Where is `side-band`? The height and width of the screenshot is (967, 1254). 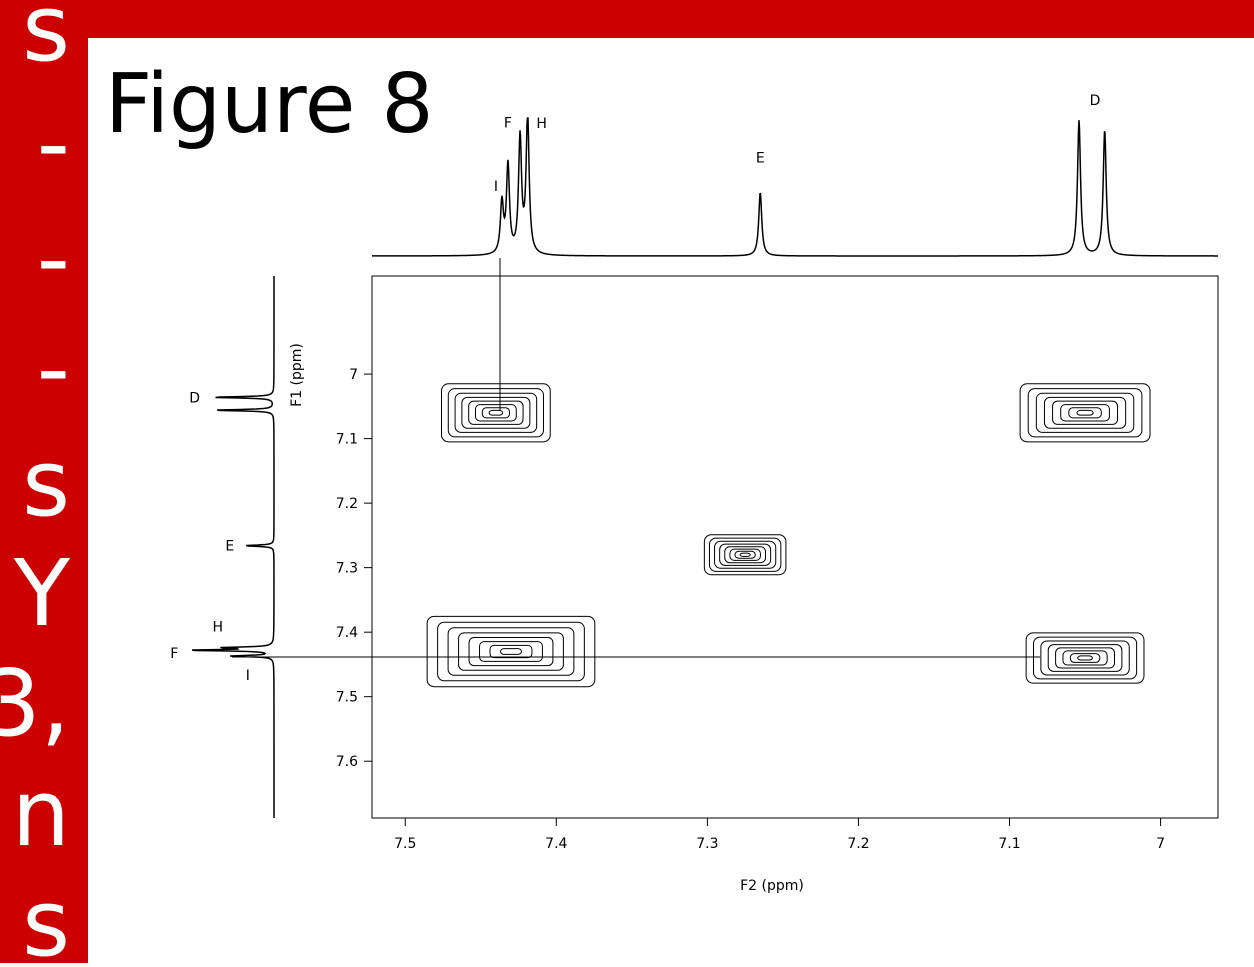
side-band is located at coordinates (44, 481).